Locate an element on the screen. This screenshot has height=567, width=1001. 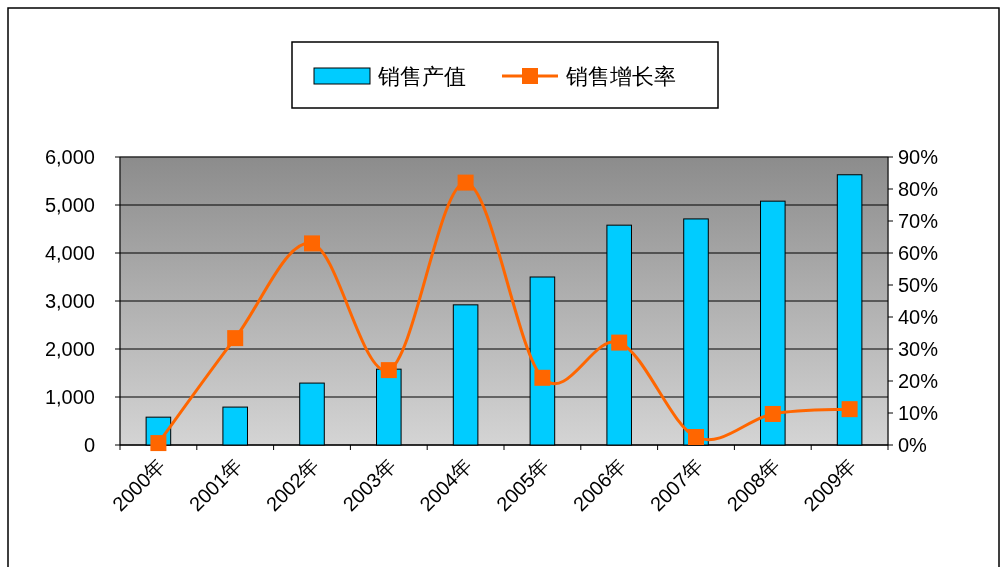
y2-tick-label: 20% is located at coordinates (918, 381).